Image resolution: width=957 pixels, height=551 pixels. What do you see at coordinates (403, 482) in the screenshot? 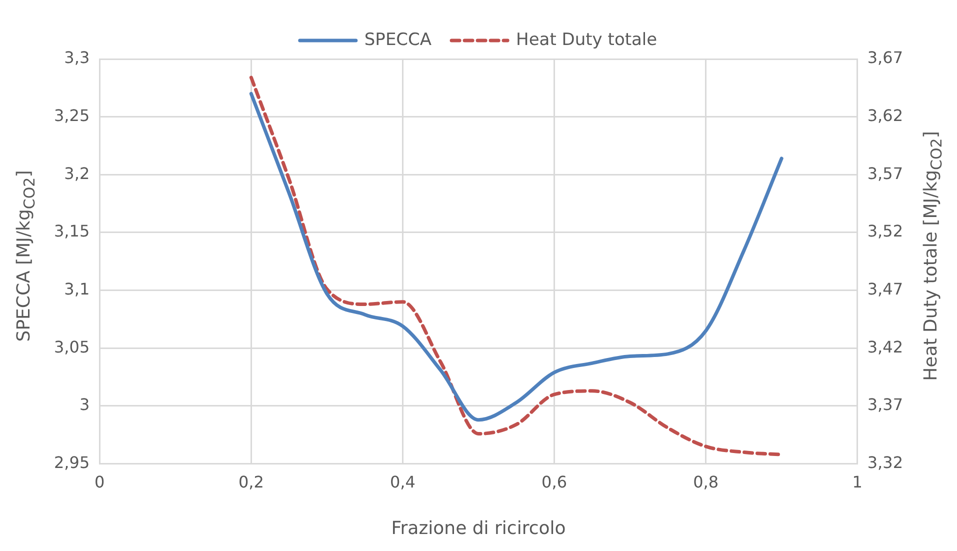
I see `x-tick-label: 0,4` at bounding box center [403, 482].